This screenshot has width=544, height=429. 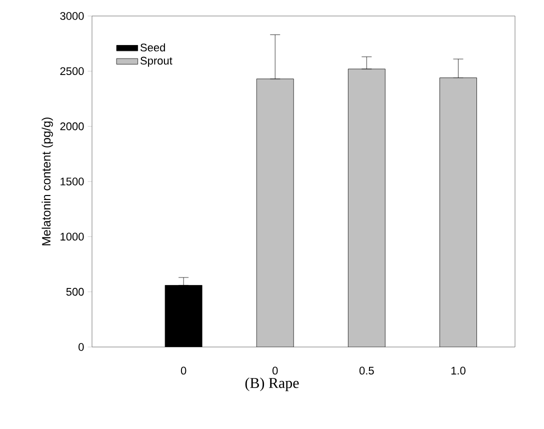 What do you see at coordinates (272, 385) in the screenshot?
I see `text: (B) Rape` at bounding box center [272, 385].